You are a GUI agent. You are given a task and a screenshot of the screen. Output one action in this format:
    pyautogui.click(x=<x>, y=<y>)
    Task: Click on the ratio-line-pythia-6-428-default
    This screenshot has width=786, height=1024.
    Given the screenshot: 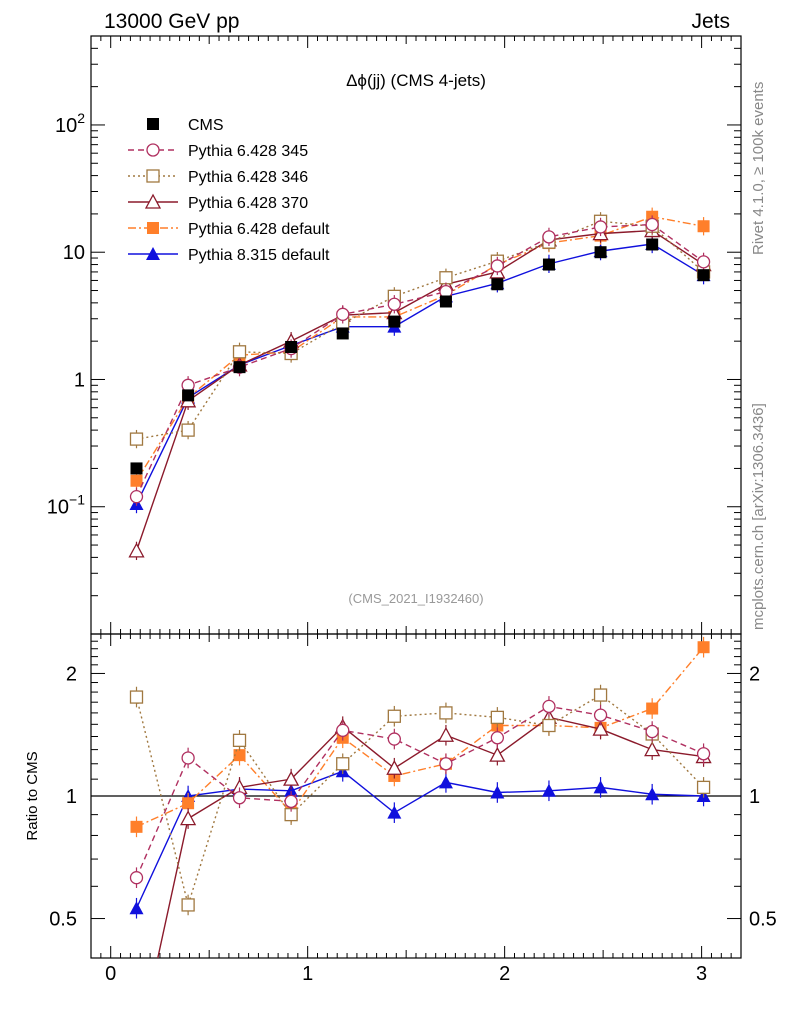 What is the action you would take?
    pyautogui.click(x=420, y=737)
    